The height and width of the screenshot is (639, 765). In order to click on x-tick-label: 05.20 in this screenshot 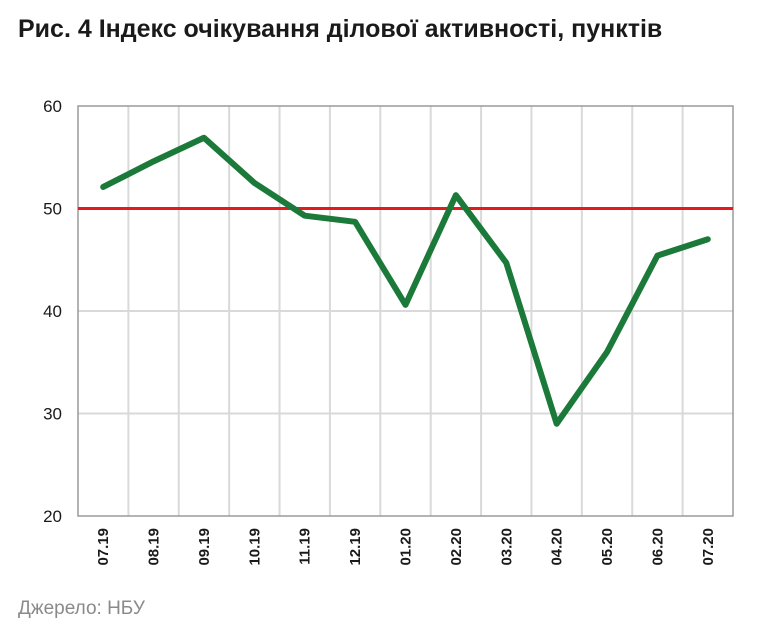, I will do `click(607, 547)`.